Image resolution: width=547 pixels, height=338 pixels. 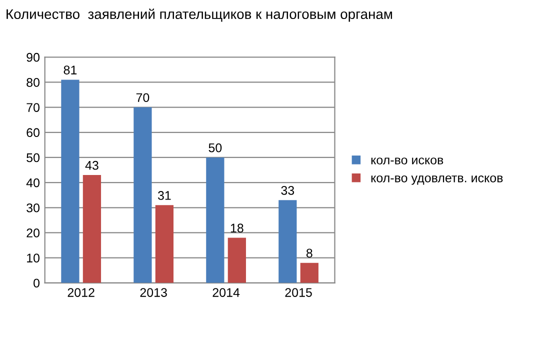 What do you see at coordinates (237, 228) in the screenshot?
I see `data-label: 18` at bounding box center [237, 228].